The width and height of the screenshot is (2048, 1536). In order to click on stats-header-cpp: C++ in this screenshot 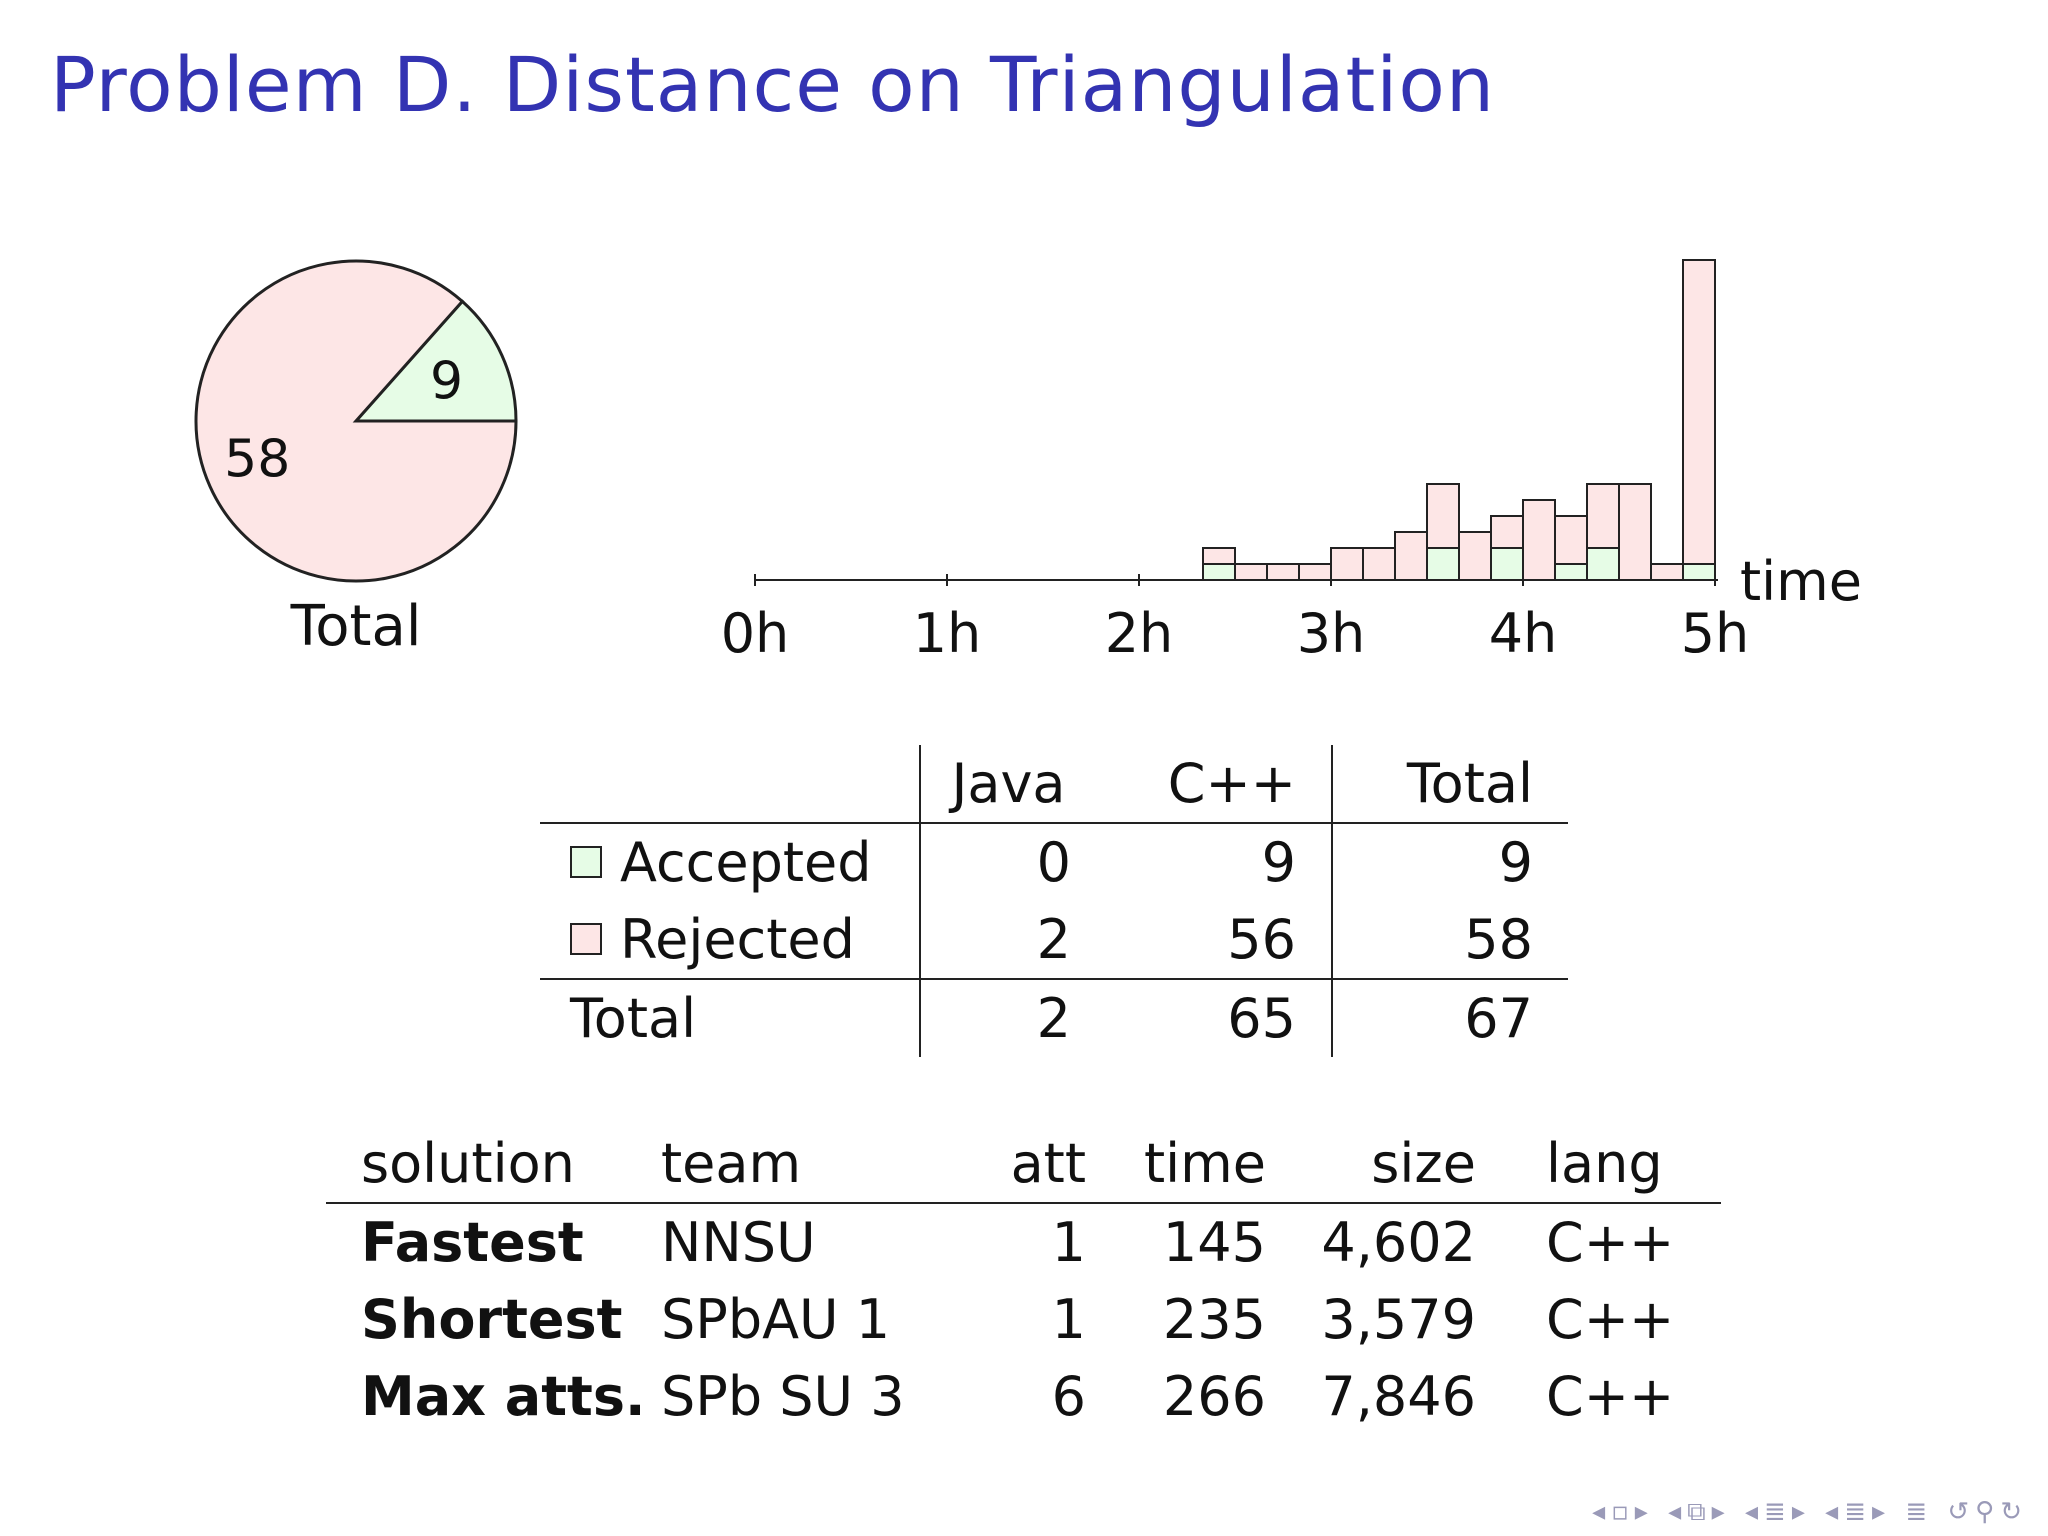, I will do `click(1214, 784)`.